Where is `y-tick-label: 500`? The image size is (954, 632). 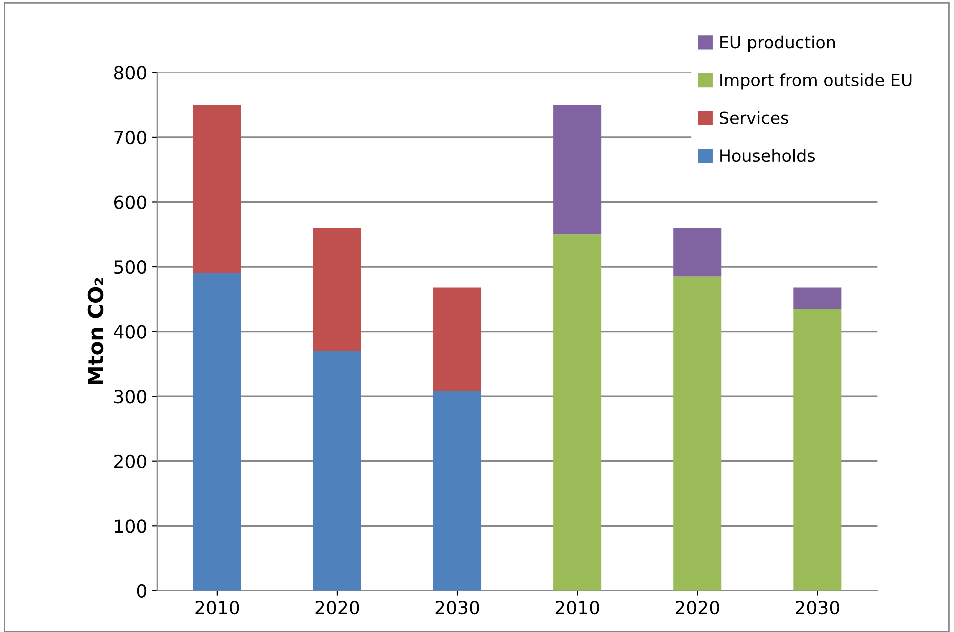 y-tick-label: 500 is located at coordinates (130, 267).